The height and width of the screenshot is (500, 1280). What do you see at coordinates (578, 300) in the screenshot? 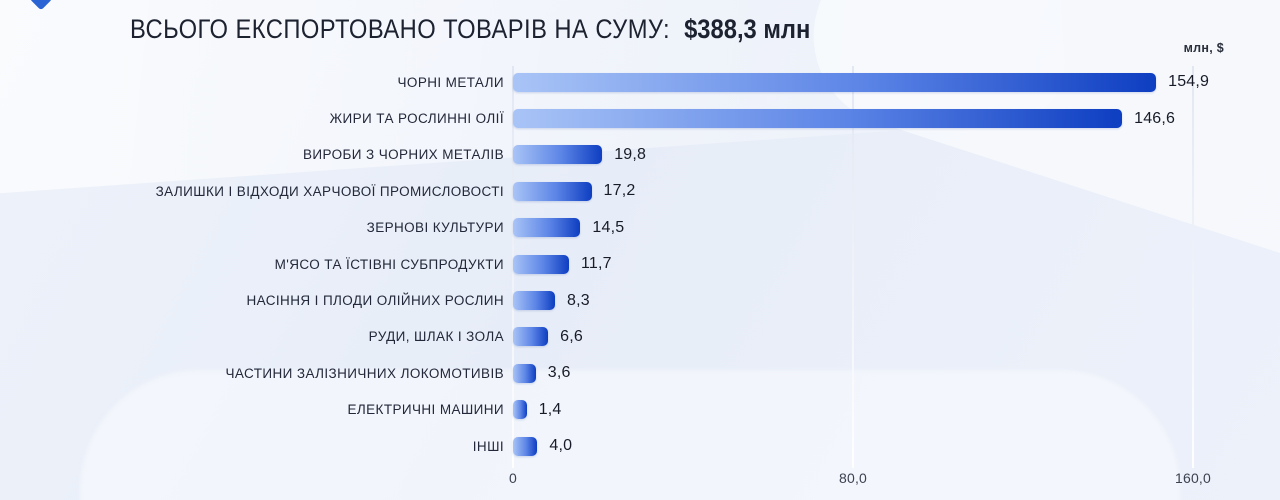
I see `value-label: 8,3` at bounding box center [578, 300].